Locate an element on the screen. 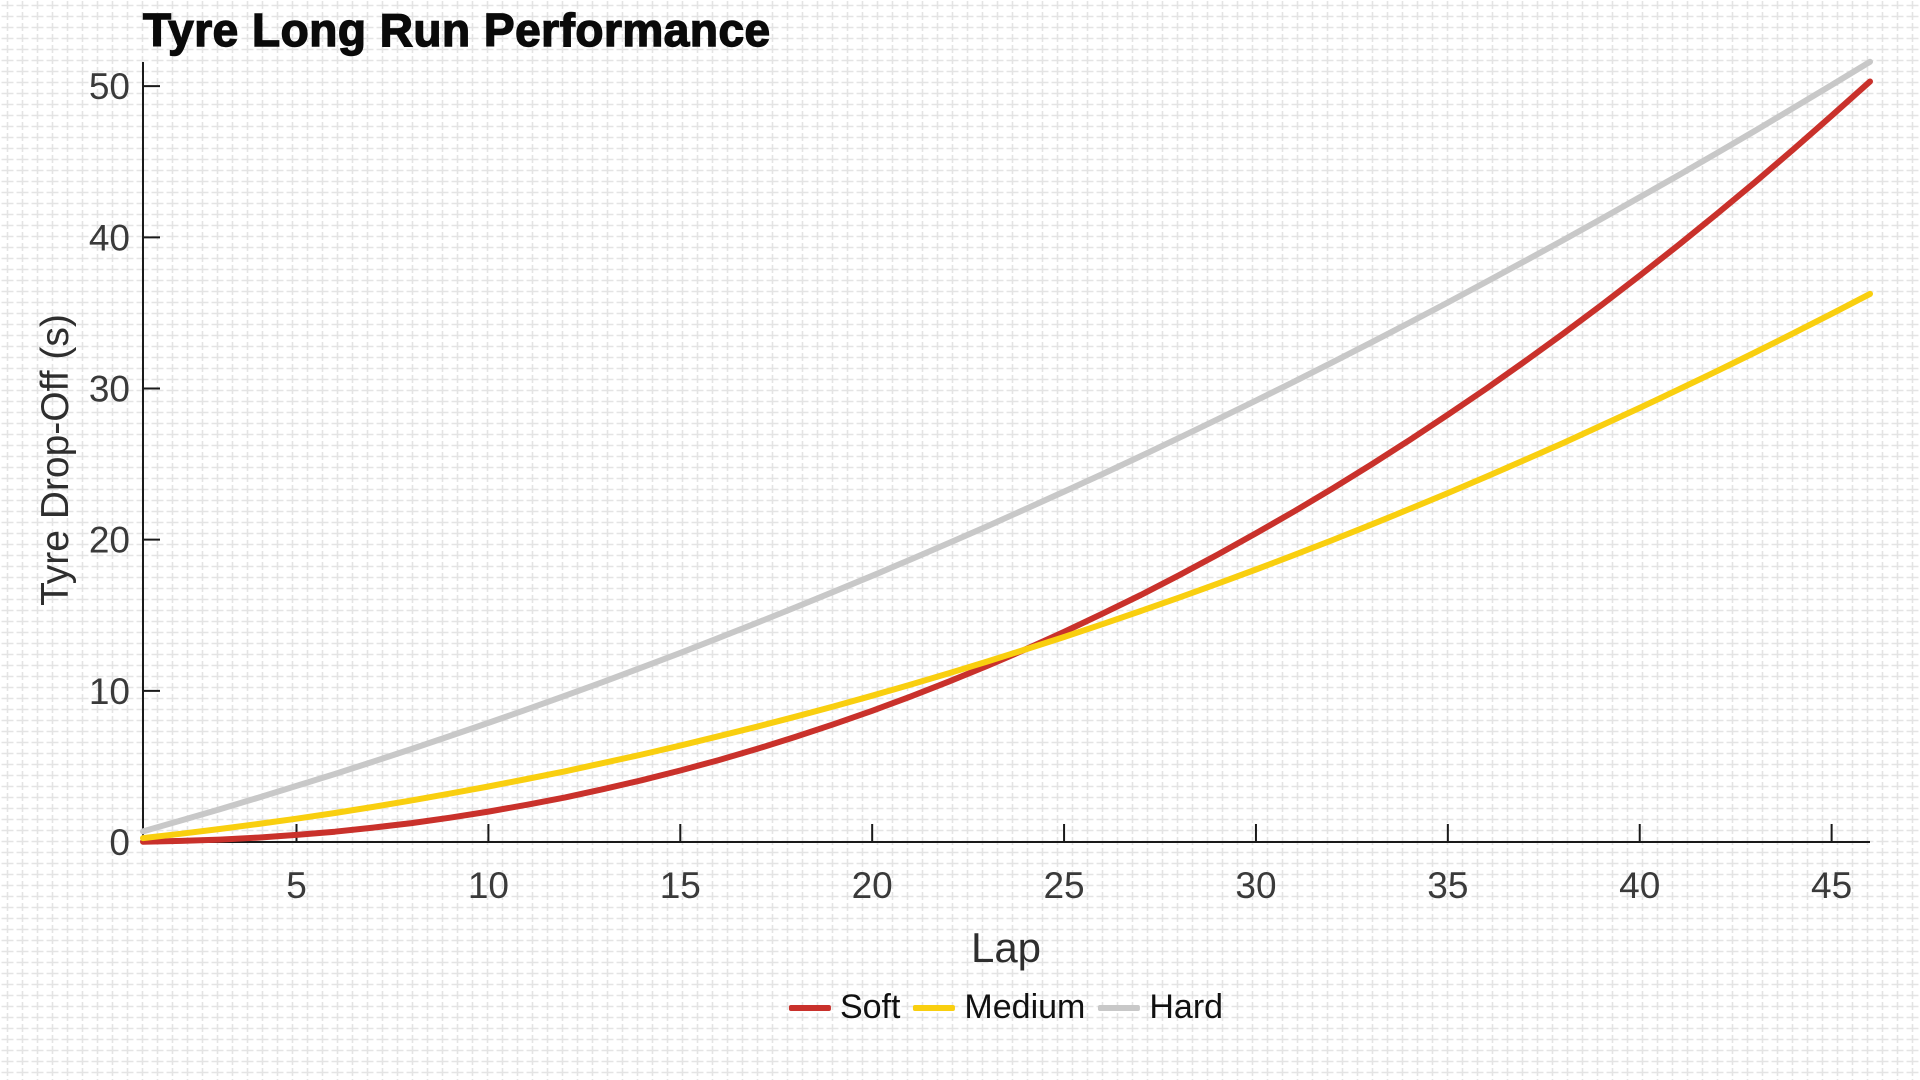 Image resolution: width=1920 pixels, height=1080 pixels. medium-line-swatch is located at coordinates (934, 1007).